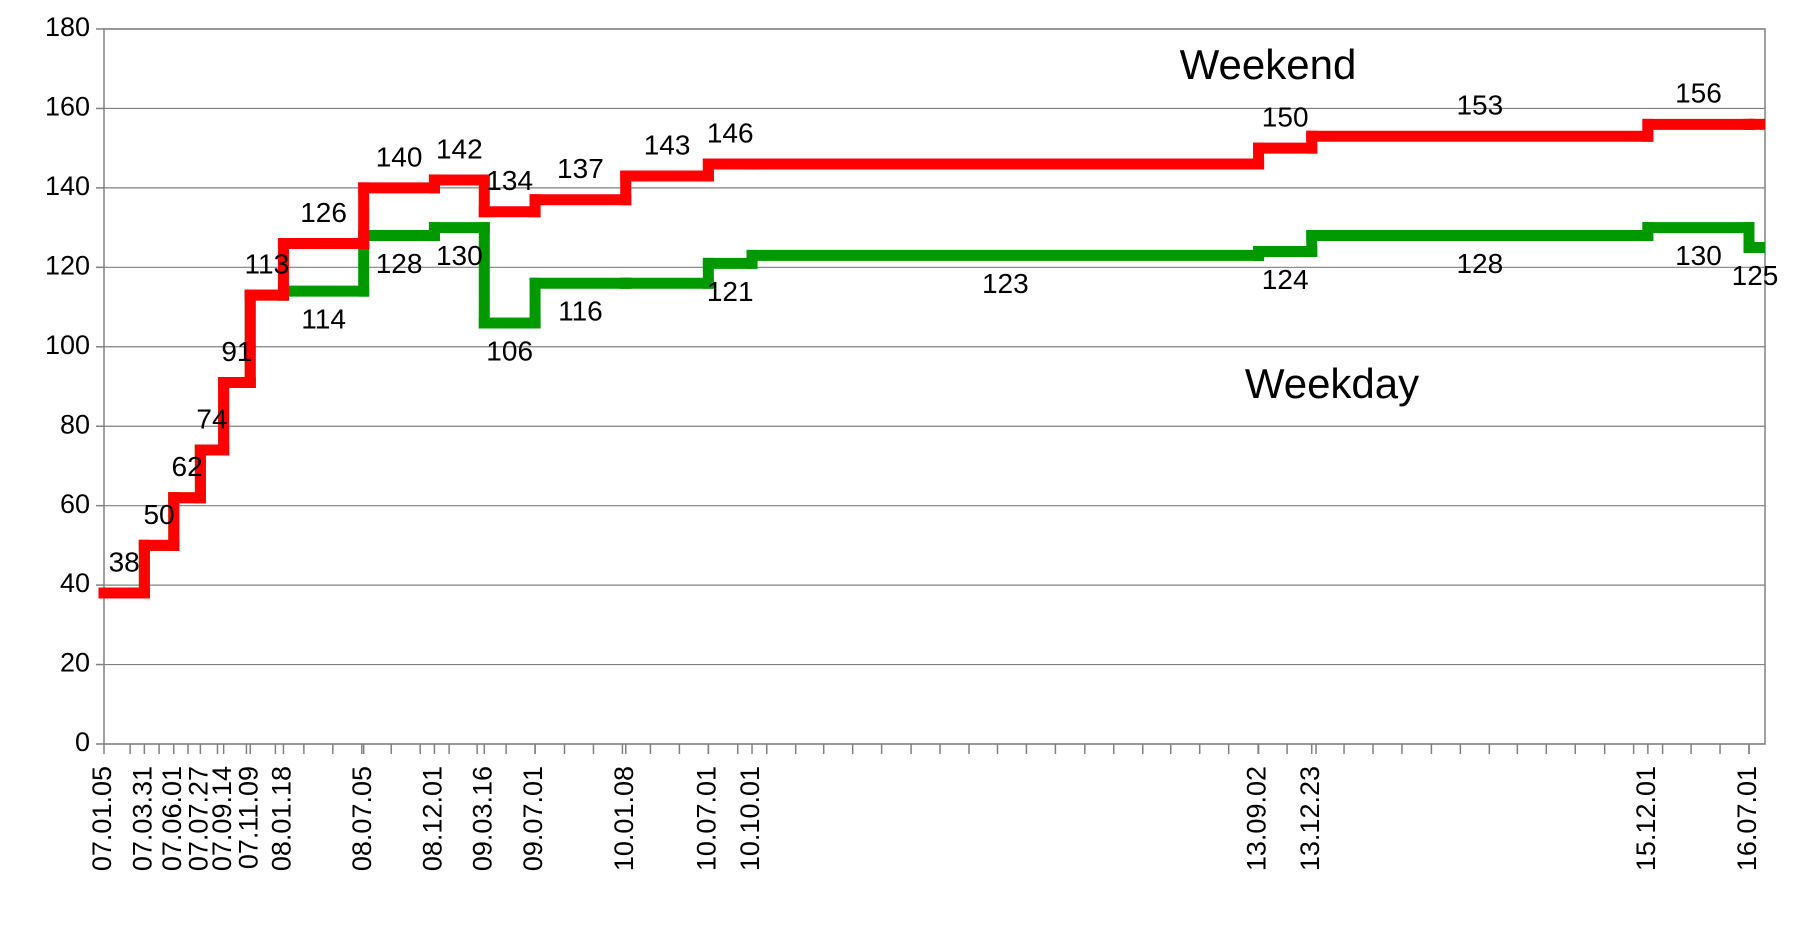 This screenshot has width=1800, height=942. Describe the element at coordinates (142, 818) in the screenshot. I see `x-tick-label: 07.03.31` at that location.